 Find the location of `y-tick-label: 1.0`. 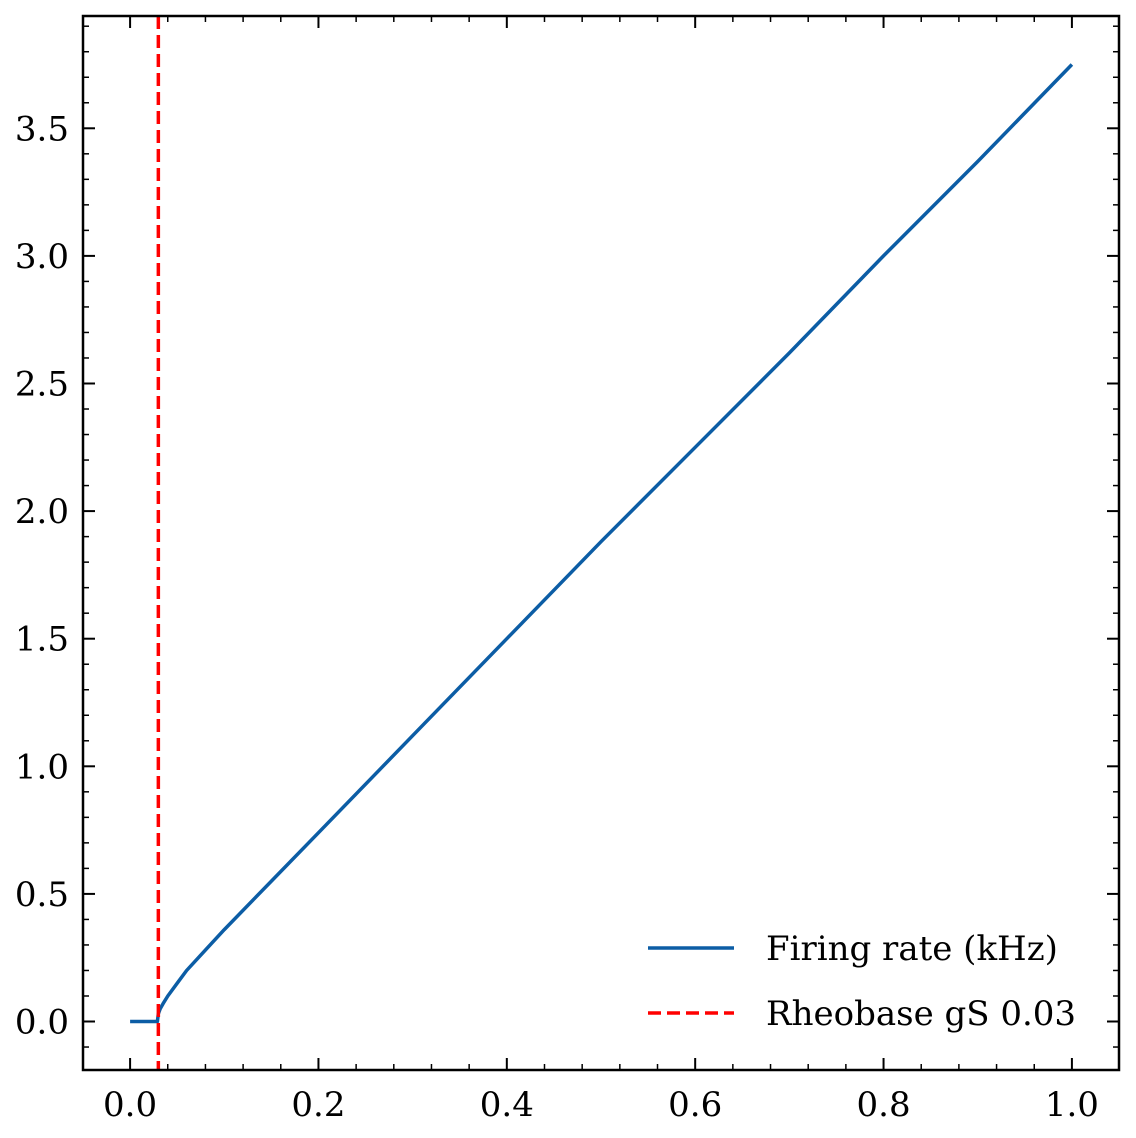

y-tick-label: 1.0 is located at coordinates (42, 767).